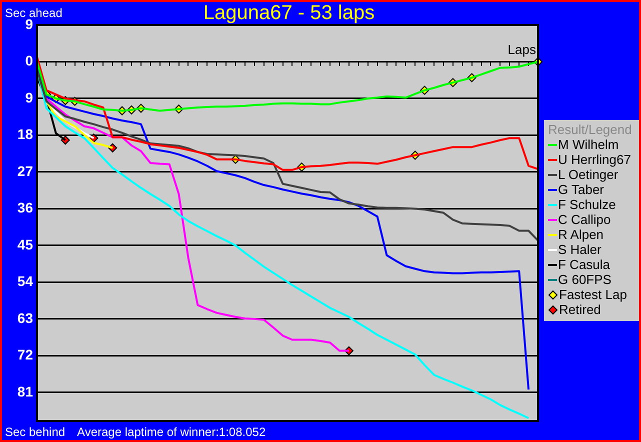 This screenshot has width=641, height=442. I want to click on y-tick-label: 54, so click(25, 281).